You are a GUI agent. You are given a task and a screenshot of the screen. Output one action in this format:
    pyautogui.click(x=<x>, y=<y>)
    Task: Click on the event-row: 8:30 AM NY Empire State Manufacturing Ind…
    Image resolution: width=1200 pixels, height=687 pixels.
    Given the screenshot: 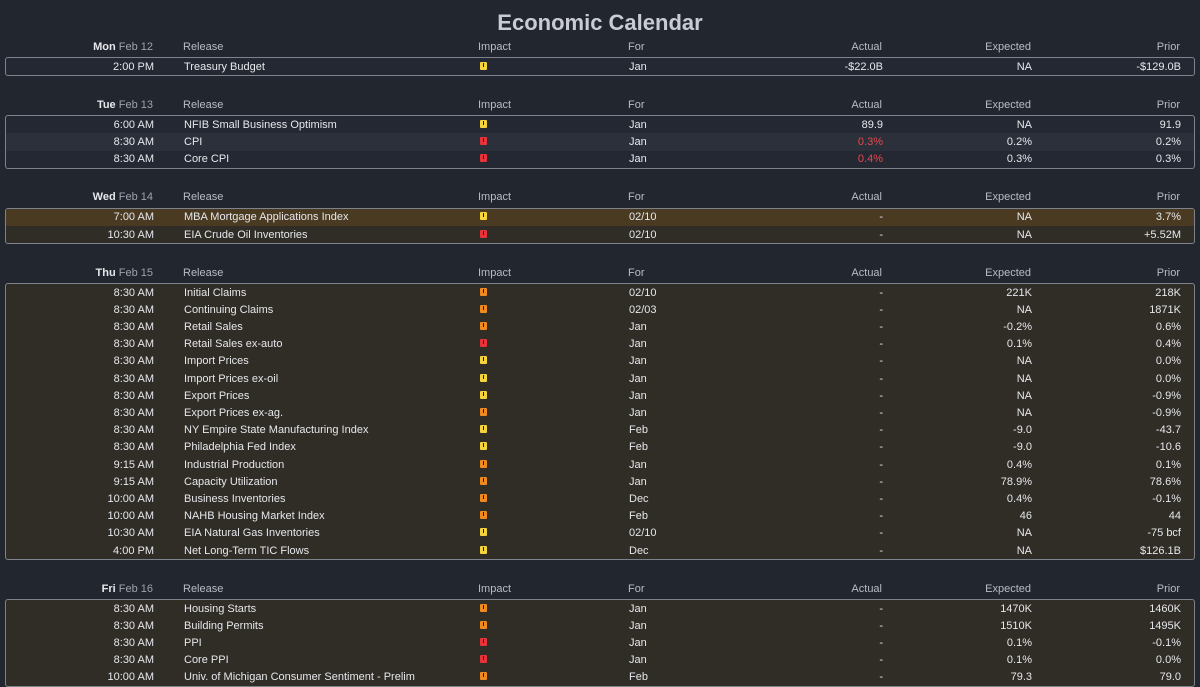 What is the action you would take?
    pyautogui.click(x=600, y=430)
    